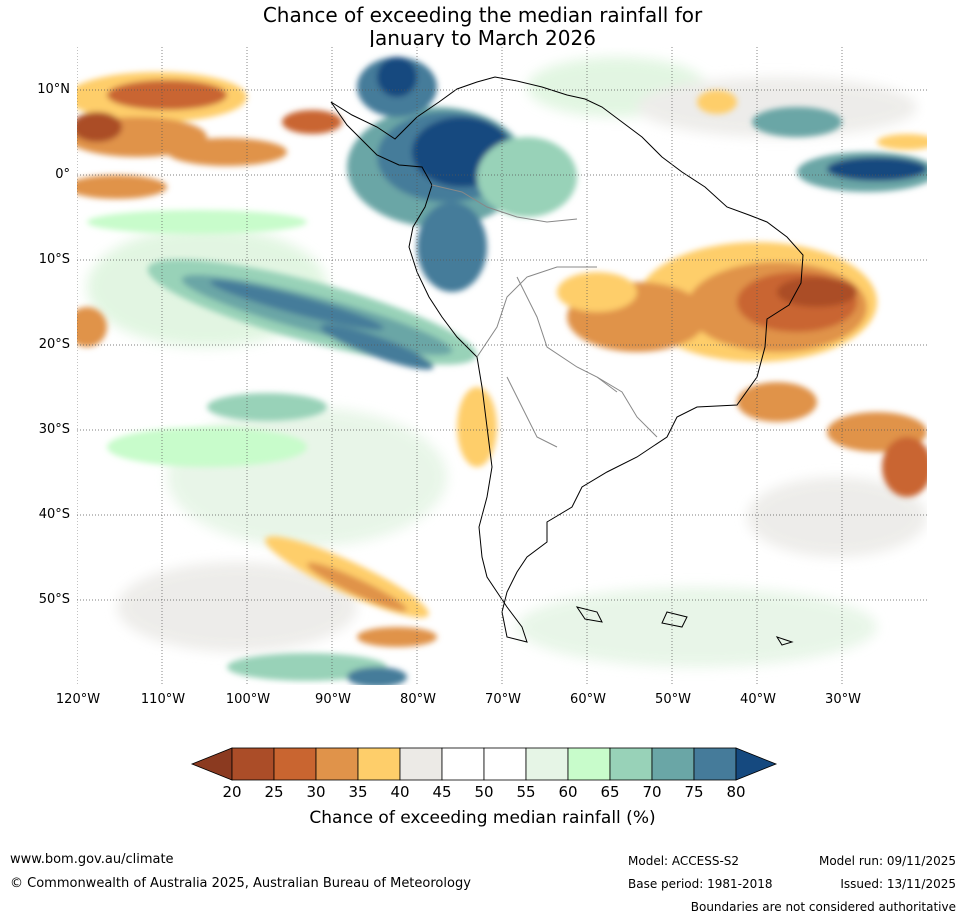 The image size is (965, 919). I want to click on colorbar-tick: 40, so click(400, 792).